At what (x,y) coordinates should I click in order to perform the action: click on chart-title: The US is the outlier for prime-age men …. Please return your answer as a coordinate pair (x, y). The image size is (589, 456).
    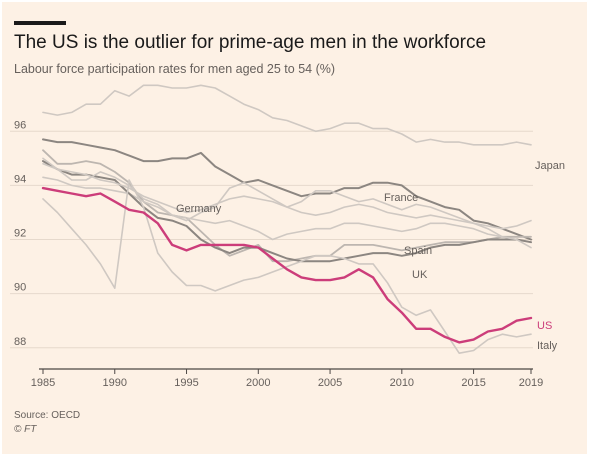
    Looking at the image, I should click on (250, 42).